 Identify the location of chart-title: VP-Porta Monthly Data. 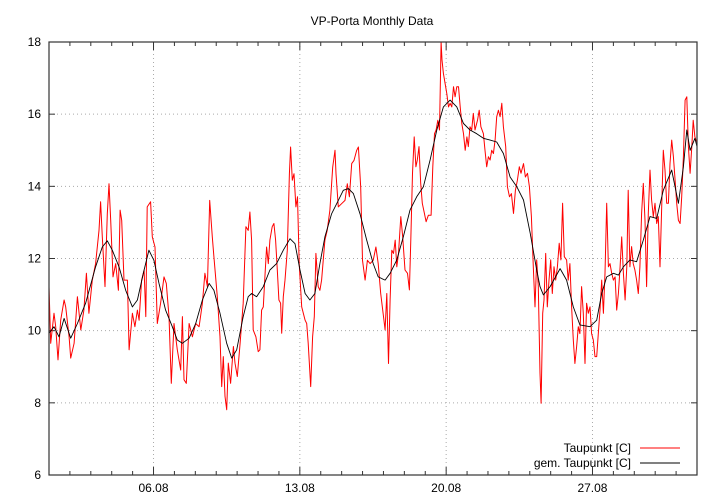
(372, 21).